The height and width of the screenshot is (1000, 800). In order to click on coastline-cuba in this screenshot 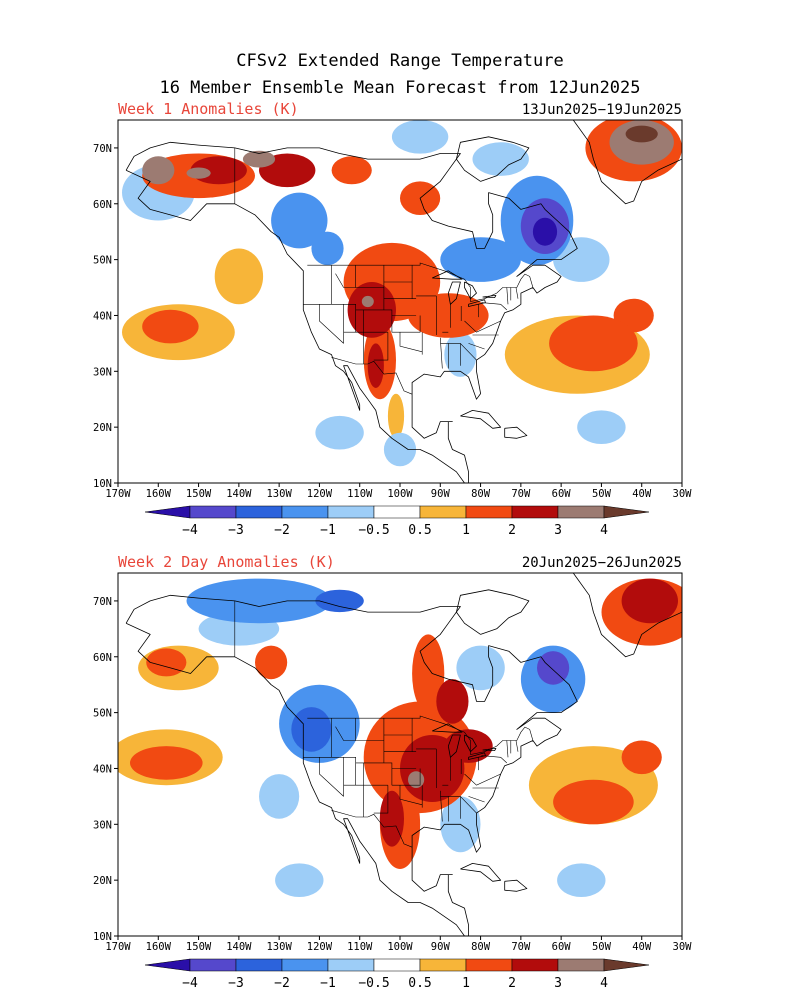, I will do `click(481, 872)`.